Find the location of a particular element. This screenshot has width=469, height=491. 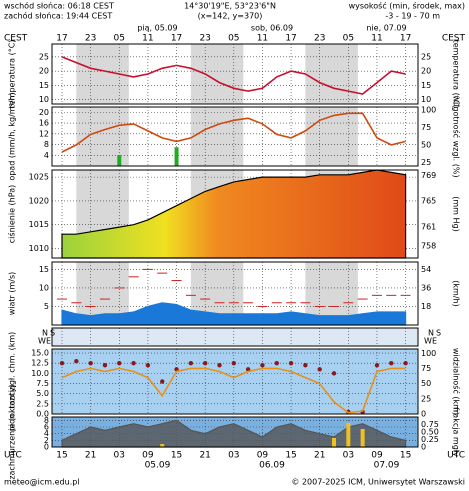

y-axis-label: wiatr (m/s) is located at coordinates (12, 294).